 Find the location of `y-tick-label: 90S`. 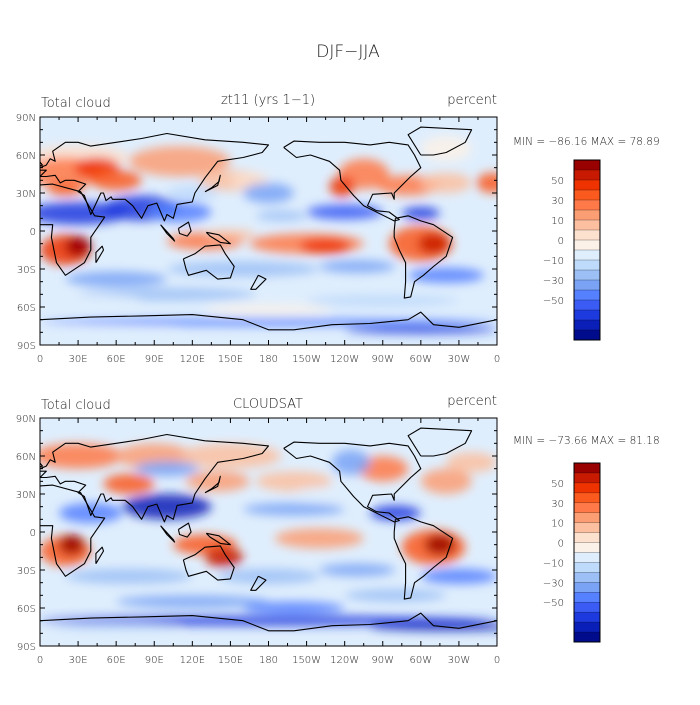

y-tick-label: 90S is located at coordinates (26, 647).